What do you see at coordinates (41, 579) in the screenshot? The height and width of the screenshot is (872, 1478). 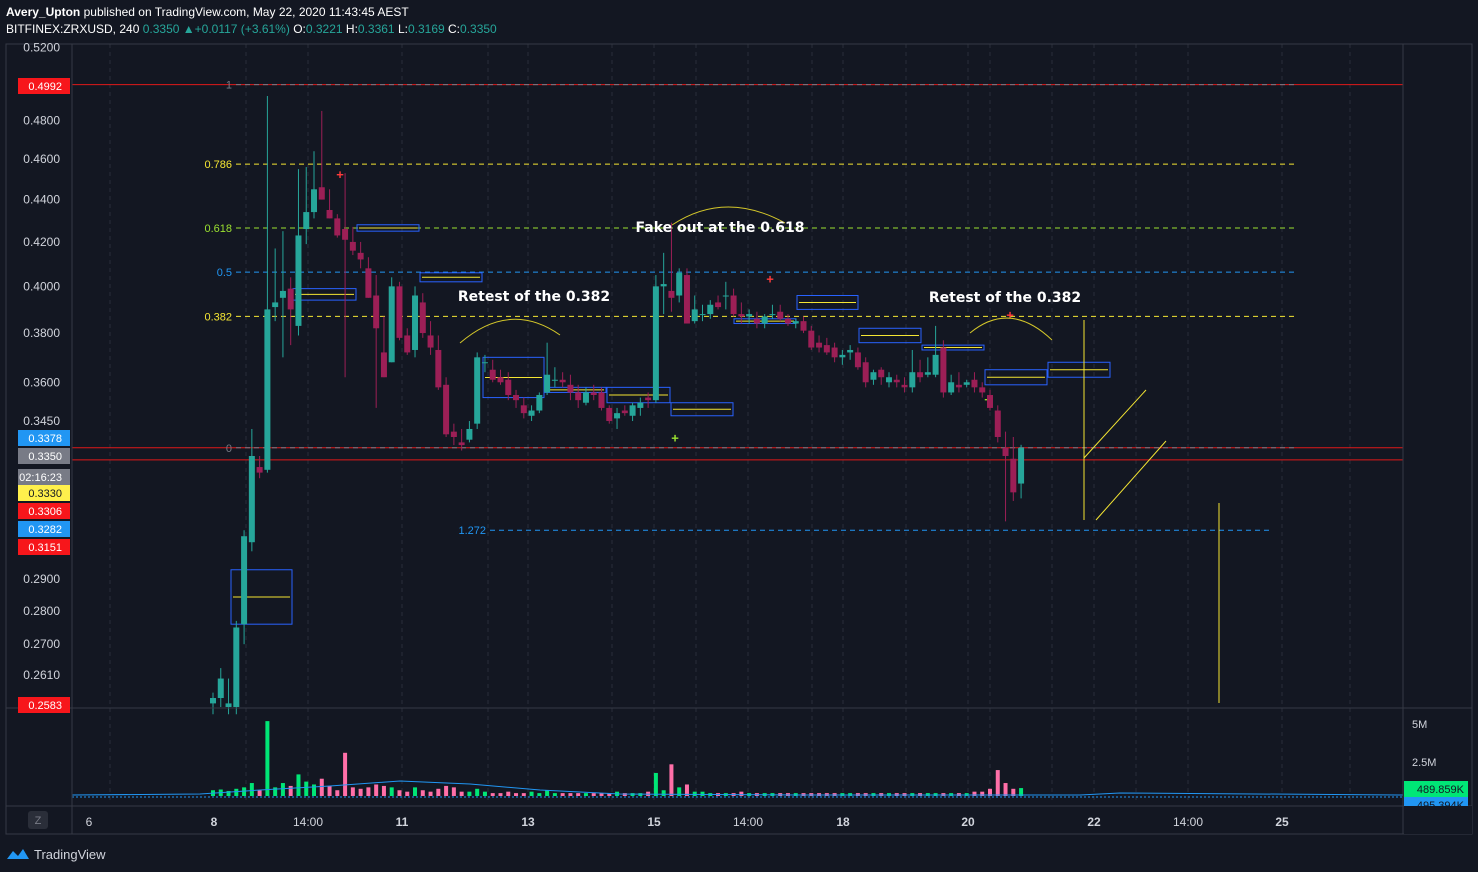 I see `y-tick-label: 0.2900` at bounding box center [41, 579].